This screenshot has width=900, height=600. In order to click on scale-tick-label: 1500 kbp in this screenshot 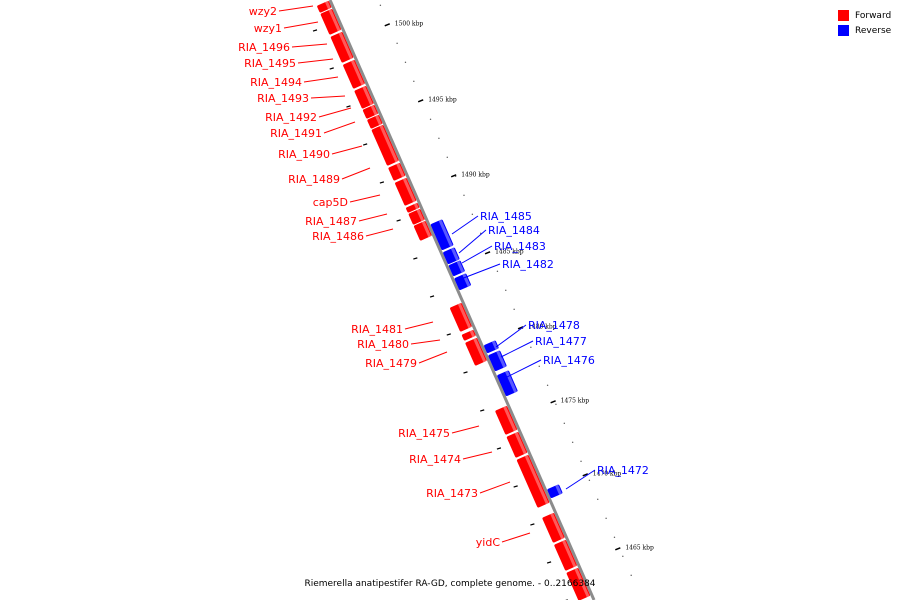, I will do `click(409, 23)`.